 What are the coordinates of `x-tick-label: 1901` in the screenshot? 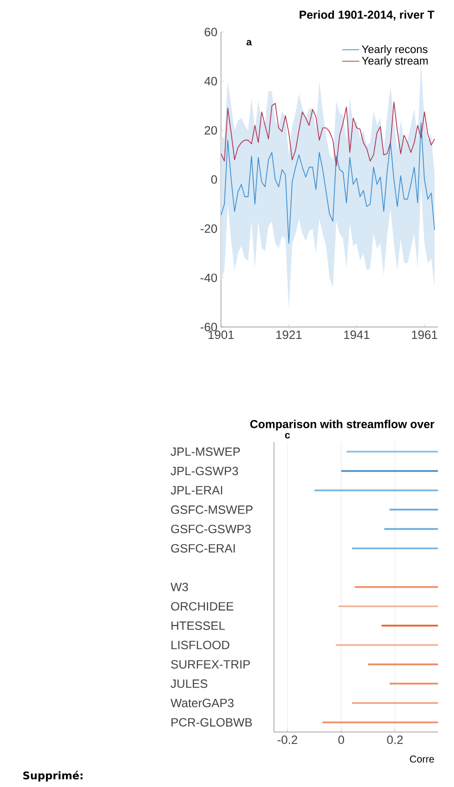 It's located at (221, 335).